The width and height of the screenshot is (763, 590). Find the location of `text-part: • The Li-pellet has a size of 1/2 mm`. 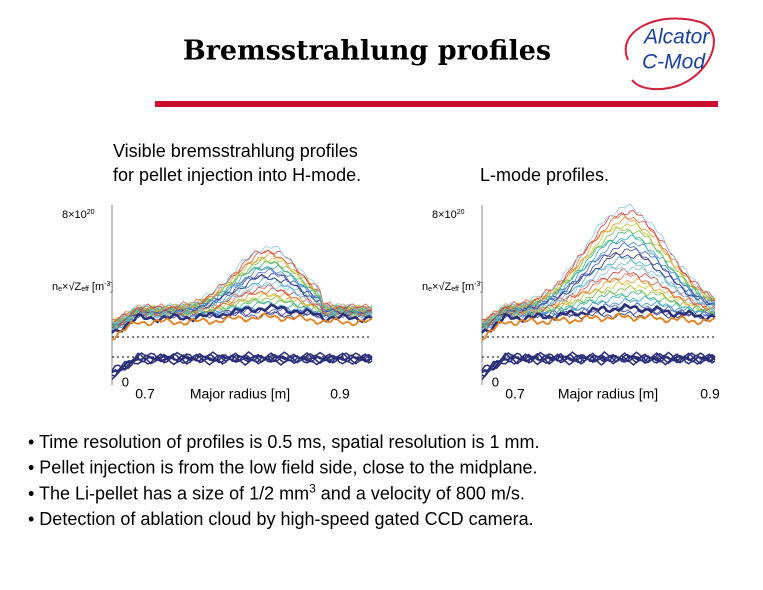

text-part: • The Li-pellet has a size of 1/2 mm is located at coordinates (168, 493).